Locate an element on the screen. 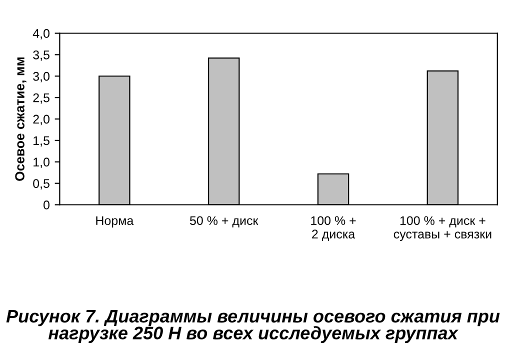 The image size is (506, 350). y-tick-label: 2,0 is located at coordinates (41, 120).